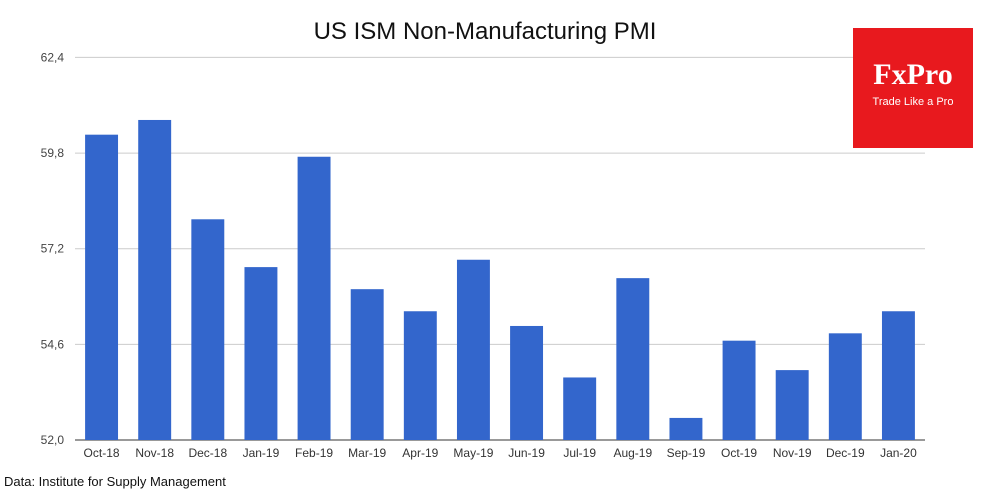 This screenshot has width=1000, height=500. Describe the element at coordinates (53, 440) in the screenshot. I see `y-tick-label: 52,0` at that location.